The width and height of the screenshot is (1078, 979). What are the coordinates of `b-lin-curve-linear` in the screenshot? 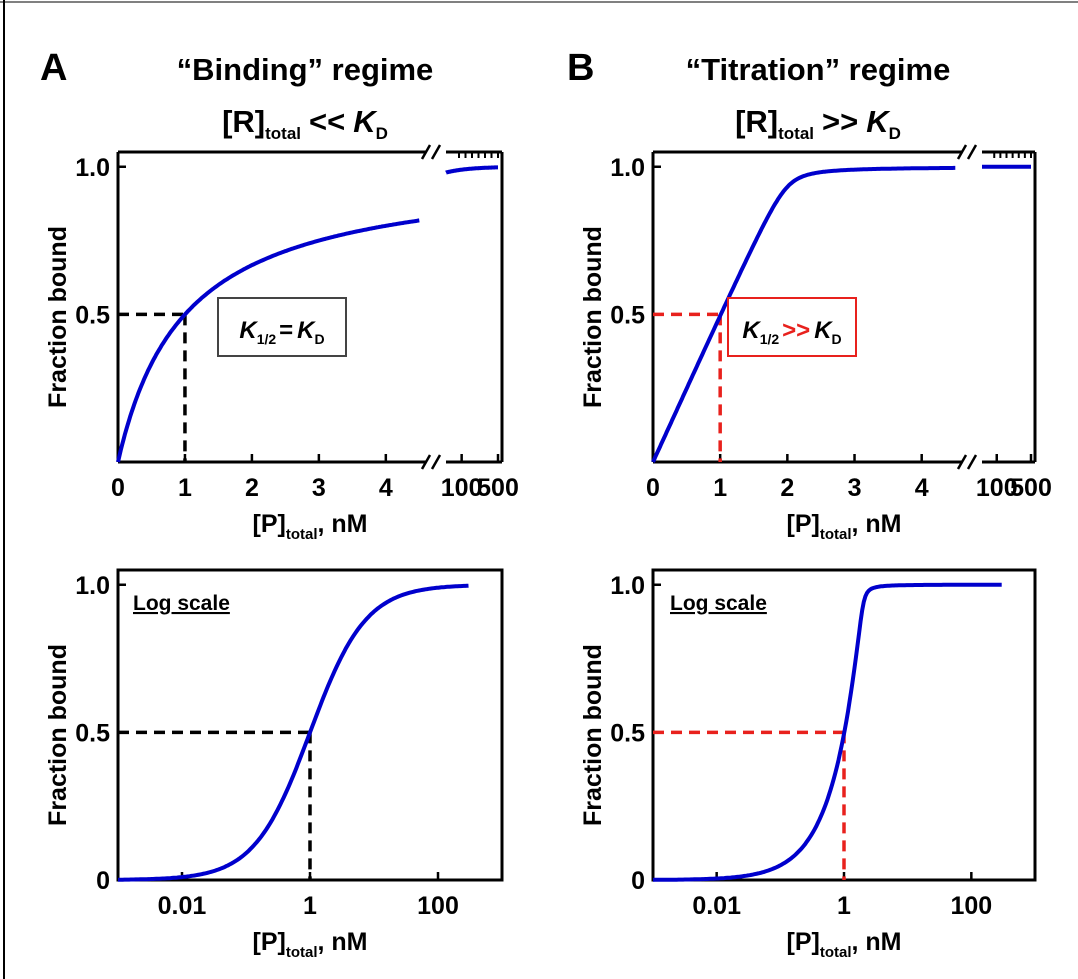 It's located at (803, 314).